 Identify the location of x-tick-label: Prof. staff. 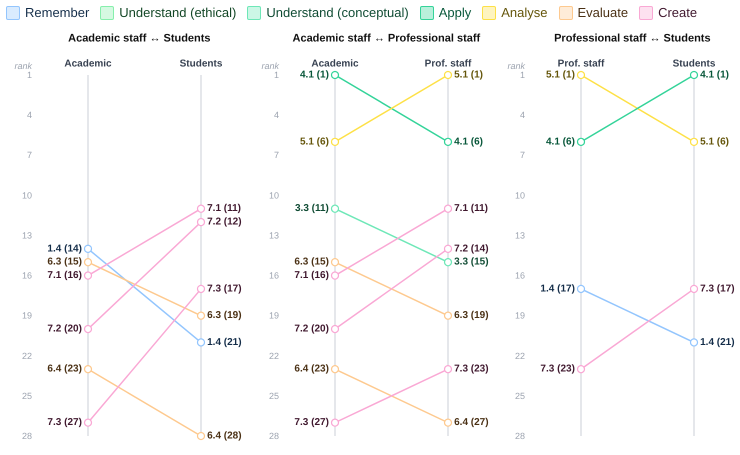
(582, 64).